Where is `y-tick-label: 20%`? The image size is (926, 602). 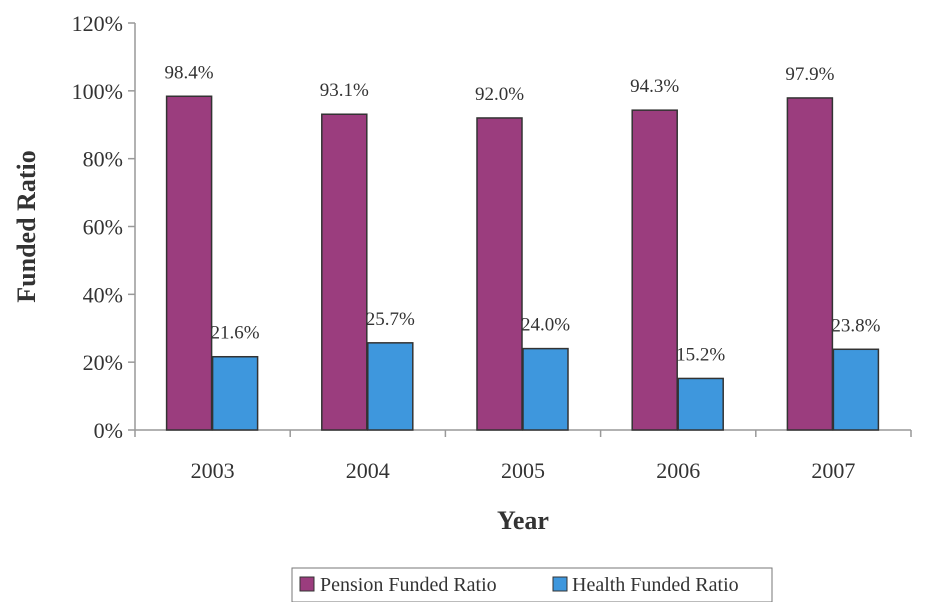 y-tick-label: 20% is located at coordinates (103, 362).